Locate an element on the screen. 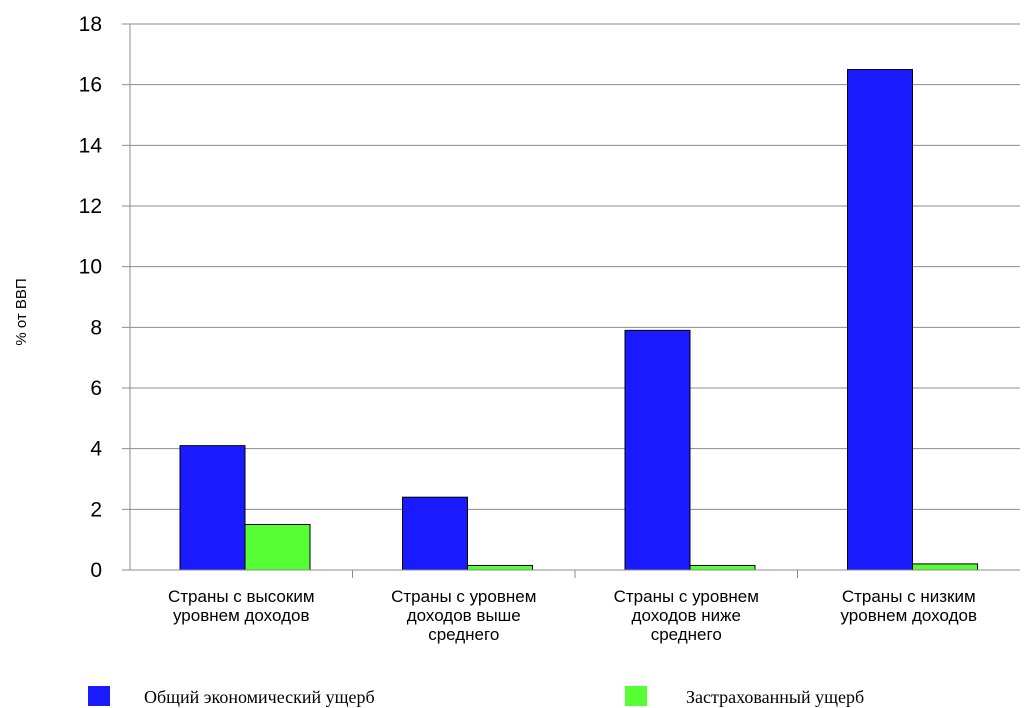 The image size is (1027, 708). y-tick-label: 0 is located at coordinates (96, 570).